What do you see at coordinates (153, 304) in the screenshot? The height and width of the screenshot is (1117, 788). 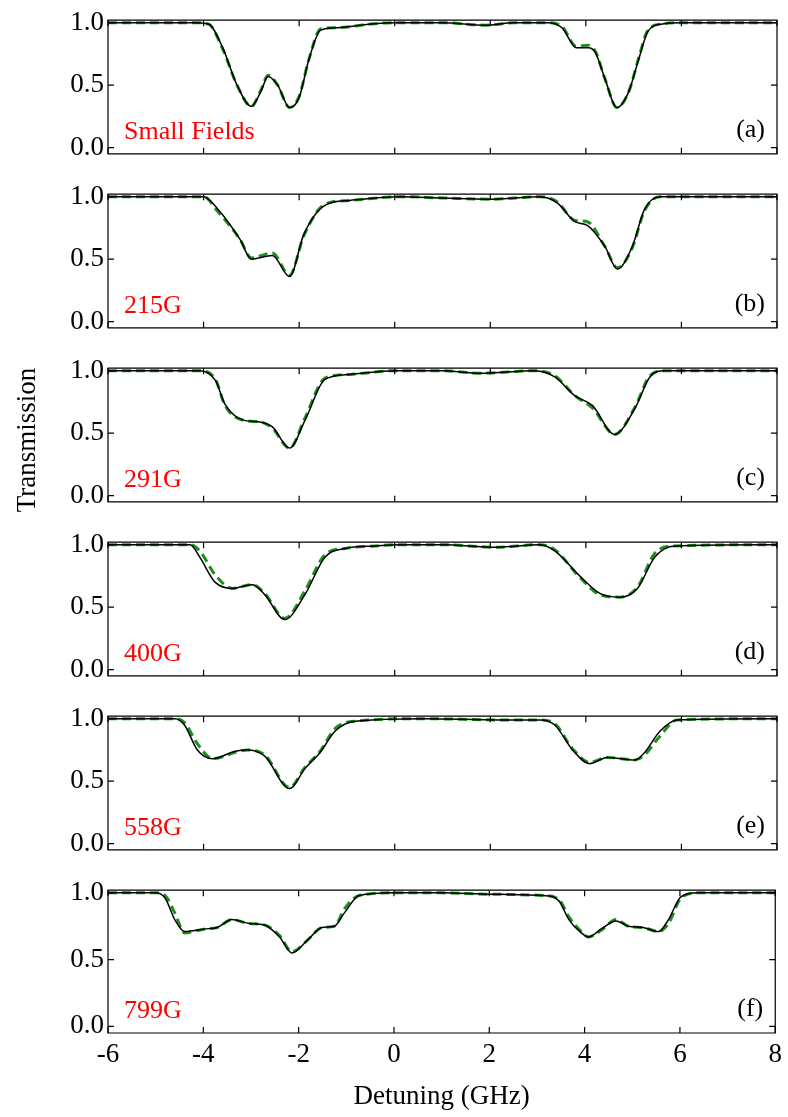 I see `annotation: 215G` at bounding box center [153, 304].